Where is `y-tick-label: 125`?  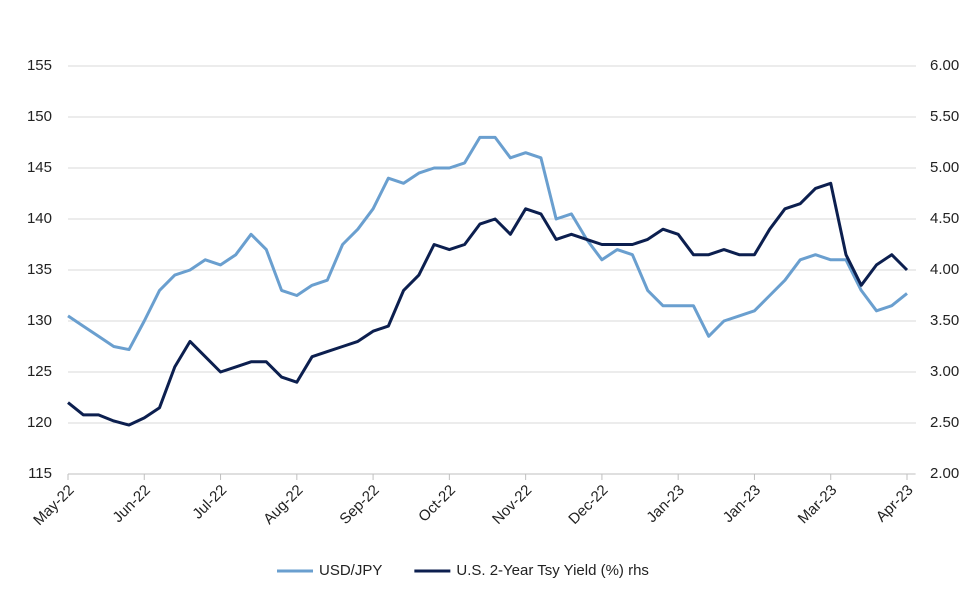 y-tick-label: 125 is located at coordinates (39, 371).